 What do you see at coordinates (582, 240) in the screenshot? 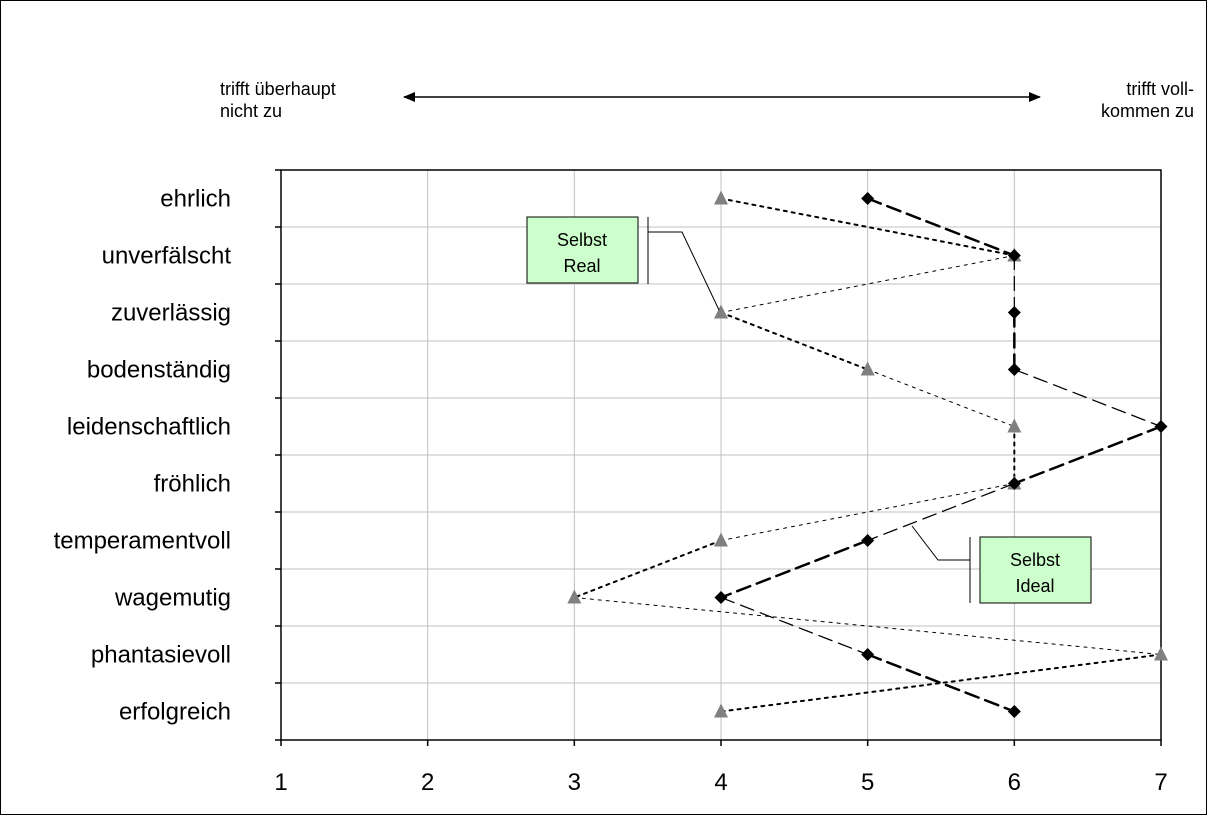
I see `real-label-line1: Selbst` at bounding box center [582, 240].